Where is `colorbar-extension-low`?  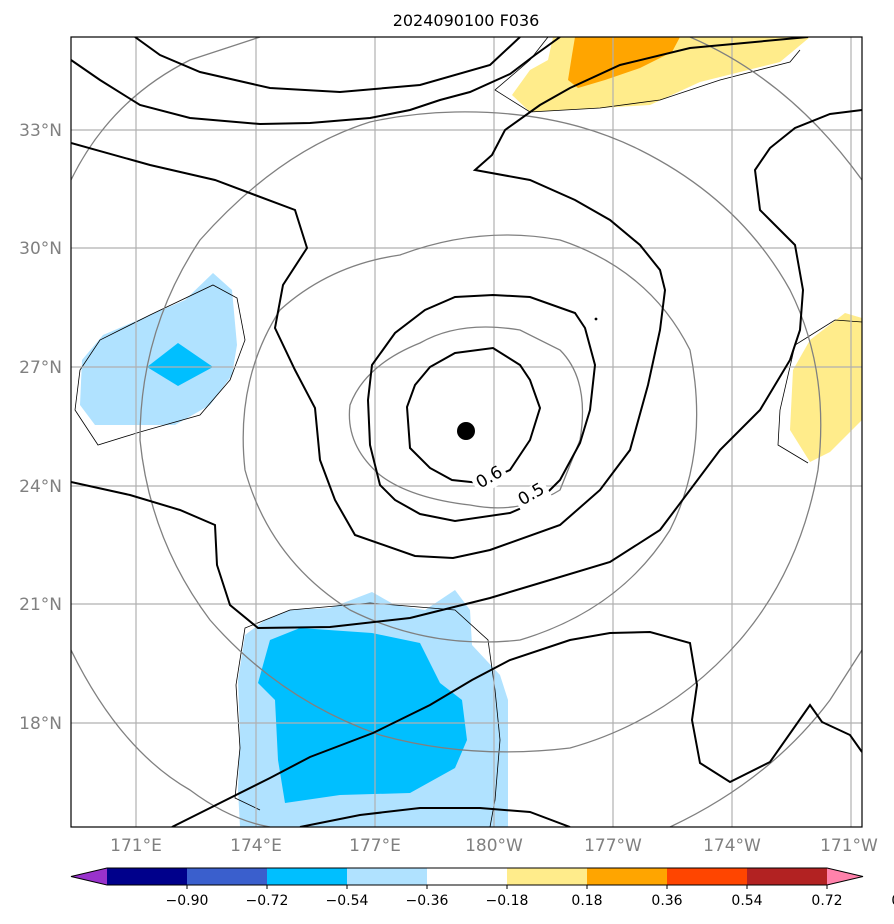 colorbar-extension-low is located at coordinates (89, 876).